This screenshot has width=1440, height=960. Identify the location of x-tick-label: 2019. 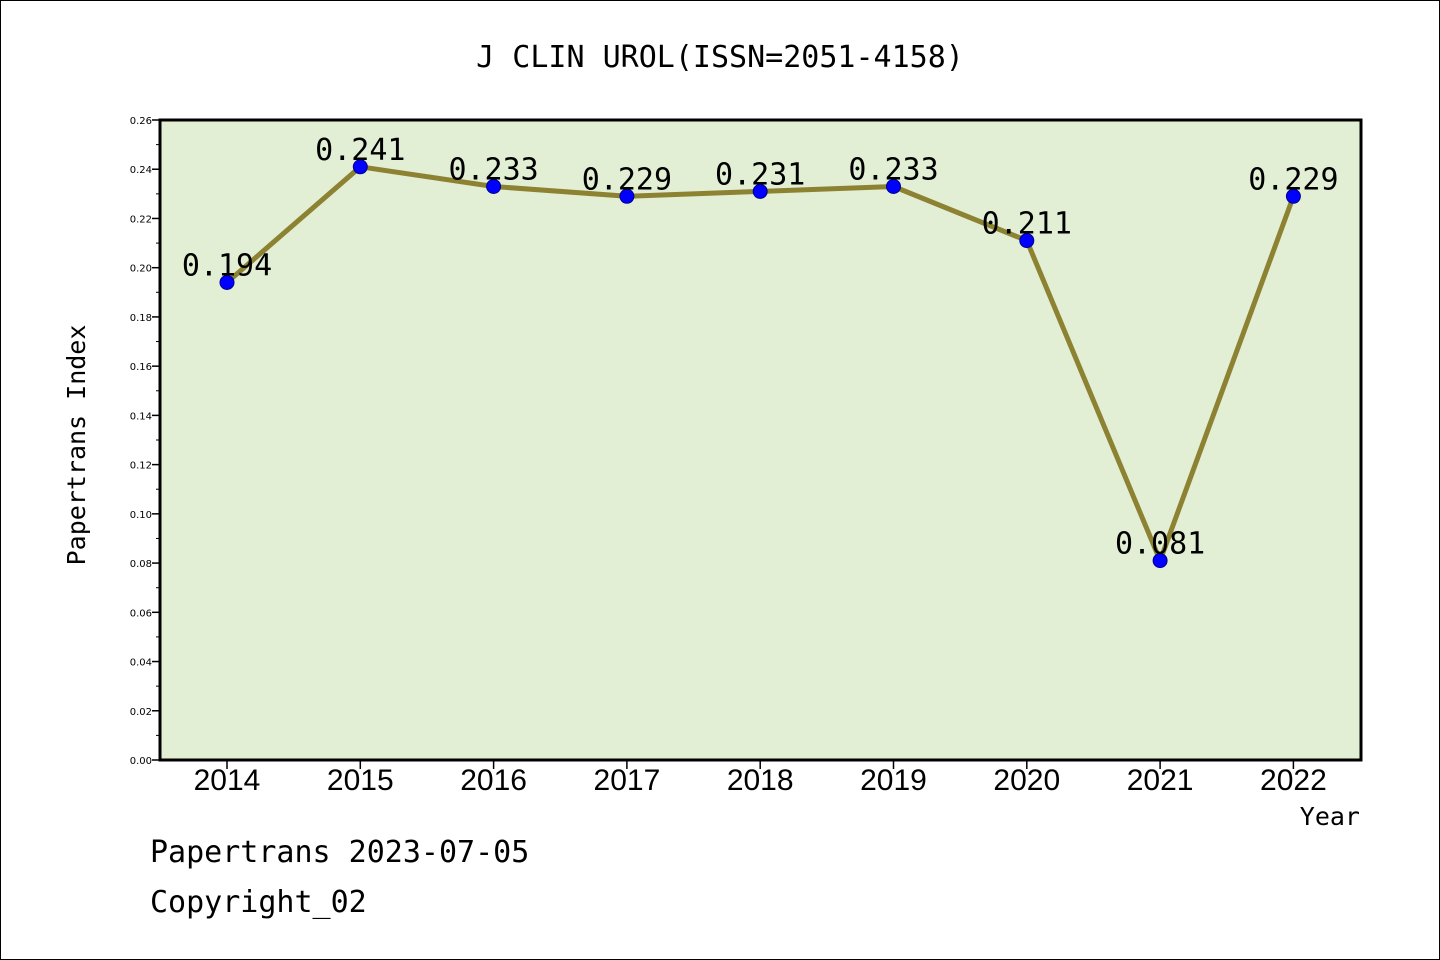
(893, 780).